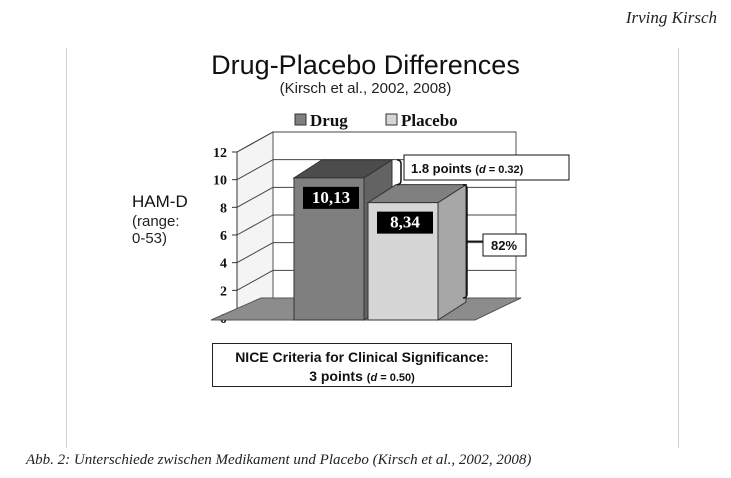 The image size is (731, 478). What do you see at coordinates (223, 208) in the screenshot?
I see `y-tick-label: 8` at bounding box center [223, 208].